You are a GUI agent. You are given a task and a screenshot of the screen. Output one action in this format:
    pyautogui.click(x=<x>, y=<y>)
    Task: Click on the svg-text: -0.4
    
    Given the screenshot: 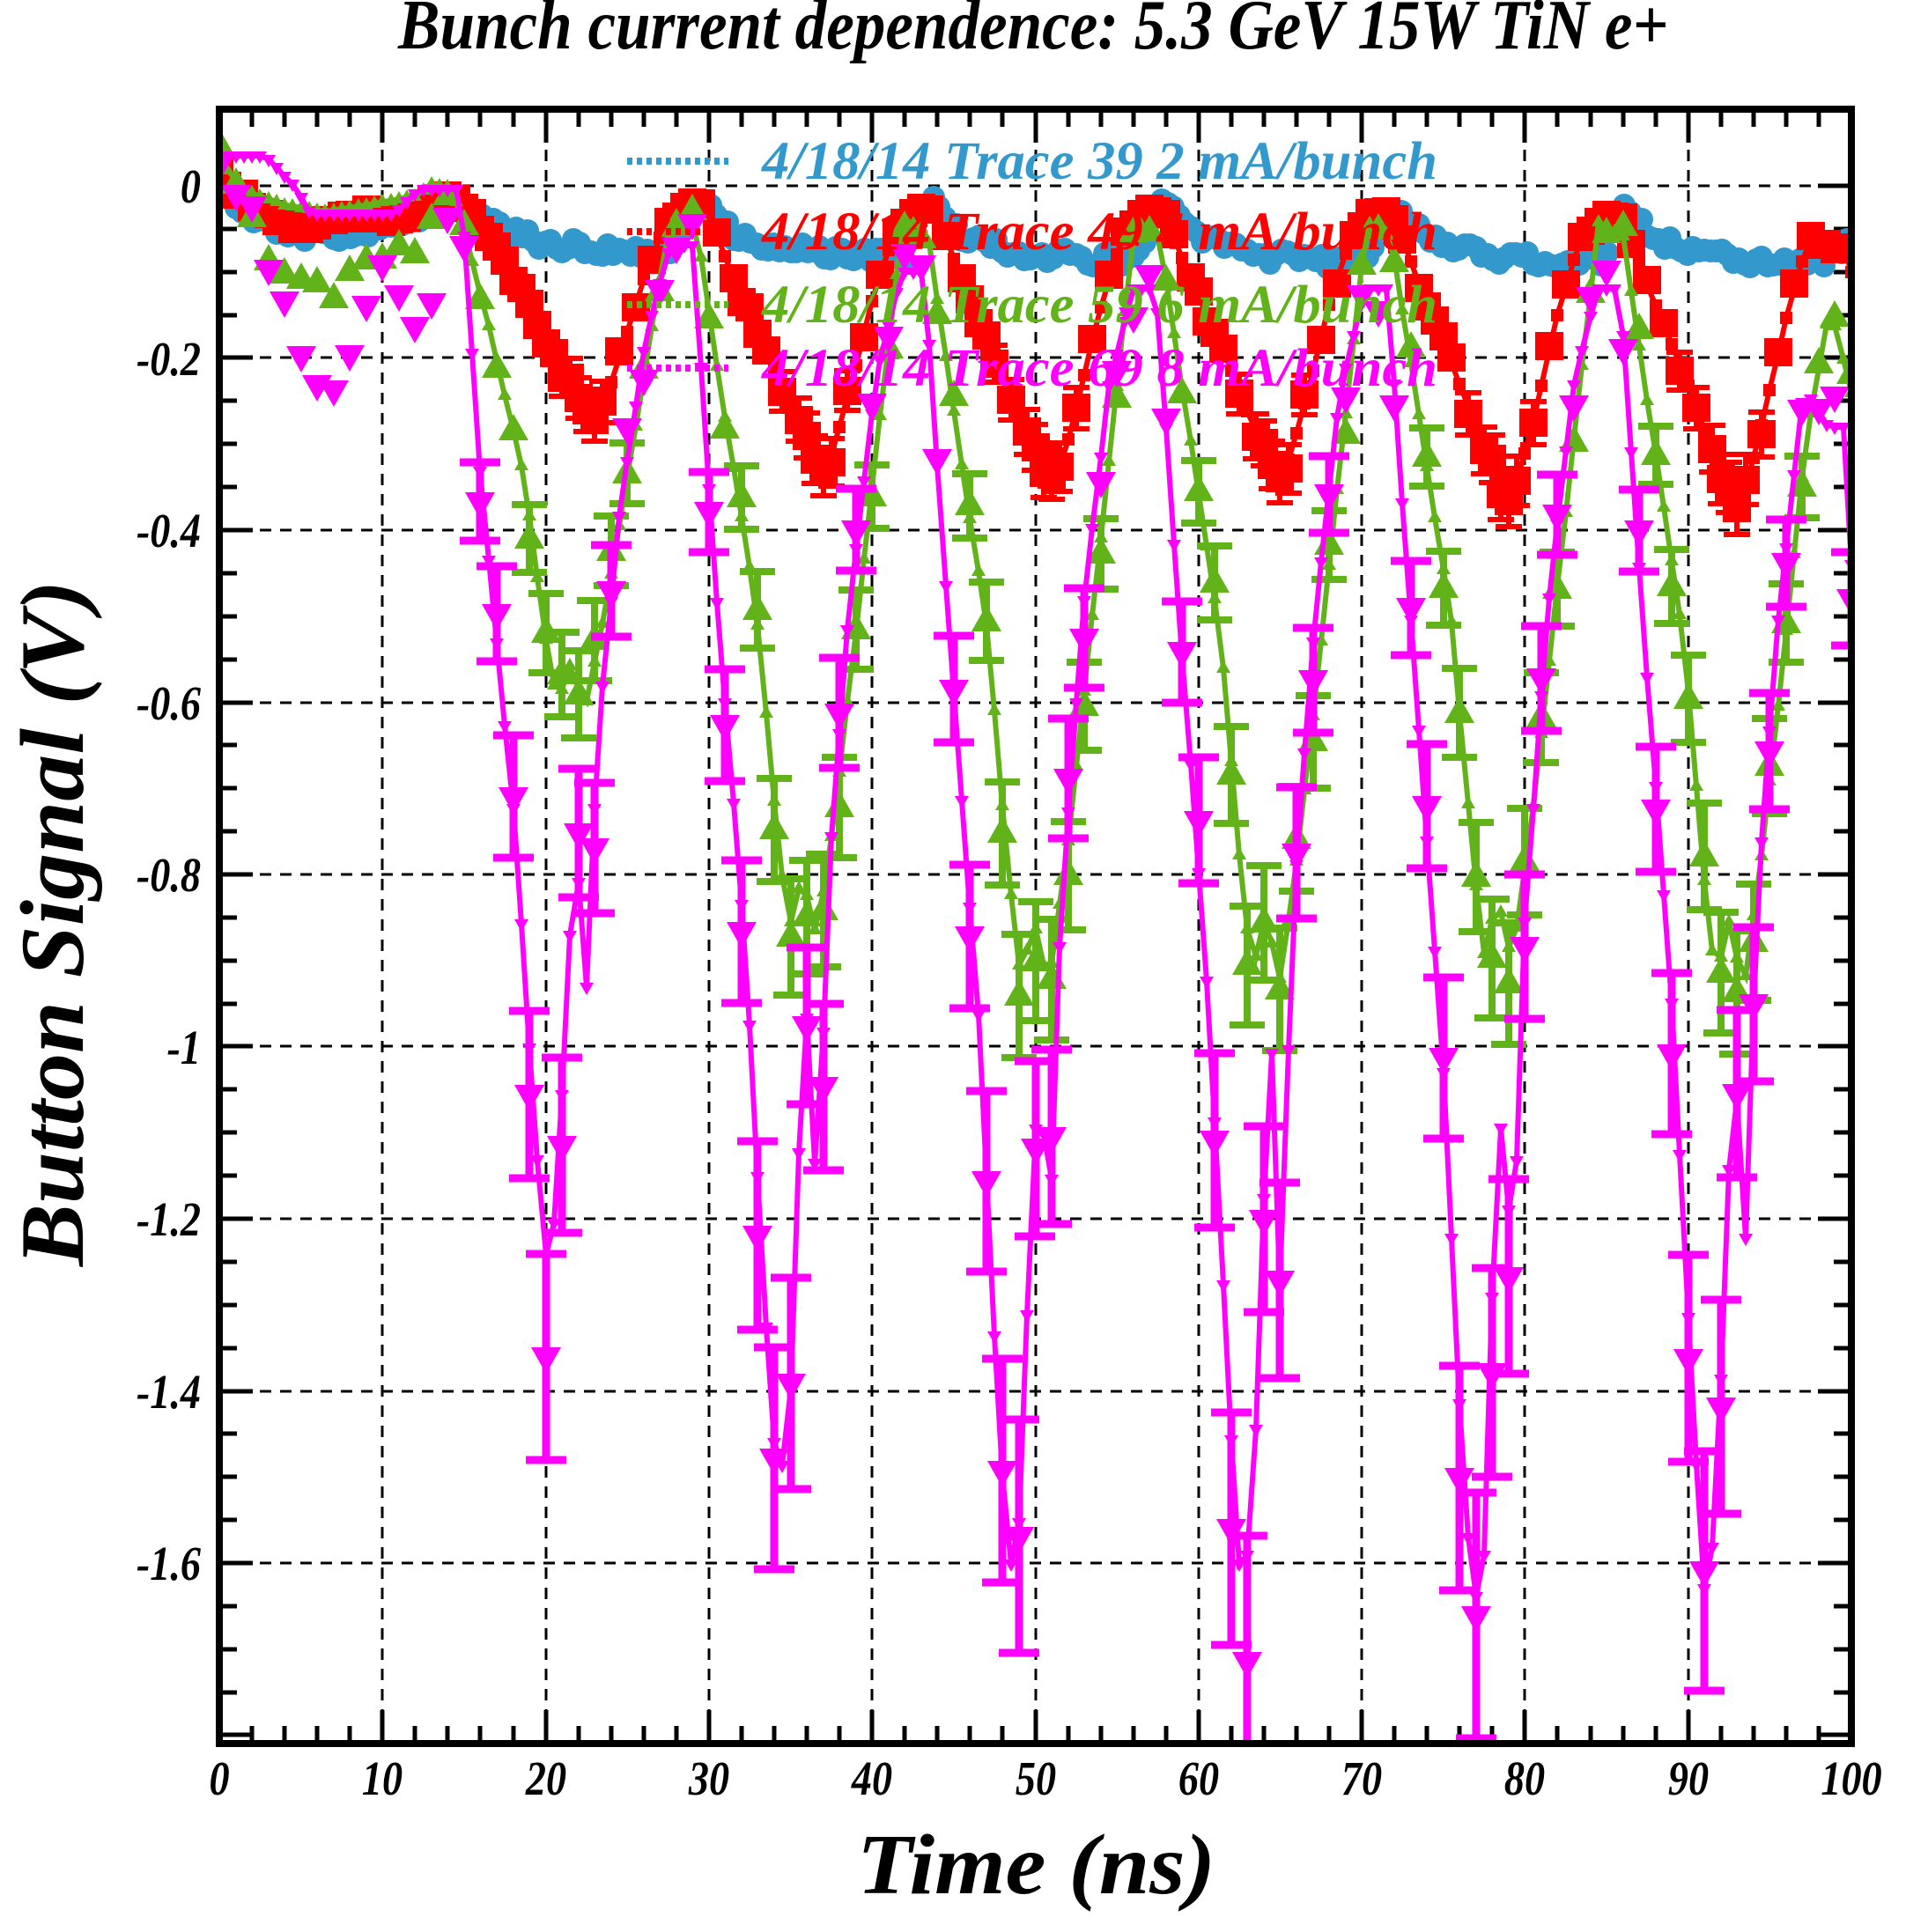 What is the action you would take?
    pyautogui.click(x=169, y=530)
    